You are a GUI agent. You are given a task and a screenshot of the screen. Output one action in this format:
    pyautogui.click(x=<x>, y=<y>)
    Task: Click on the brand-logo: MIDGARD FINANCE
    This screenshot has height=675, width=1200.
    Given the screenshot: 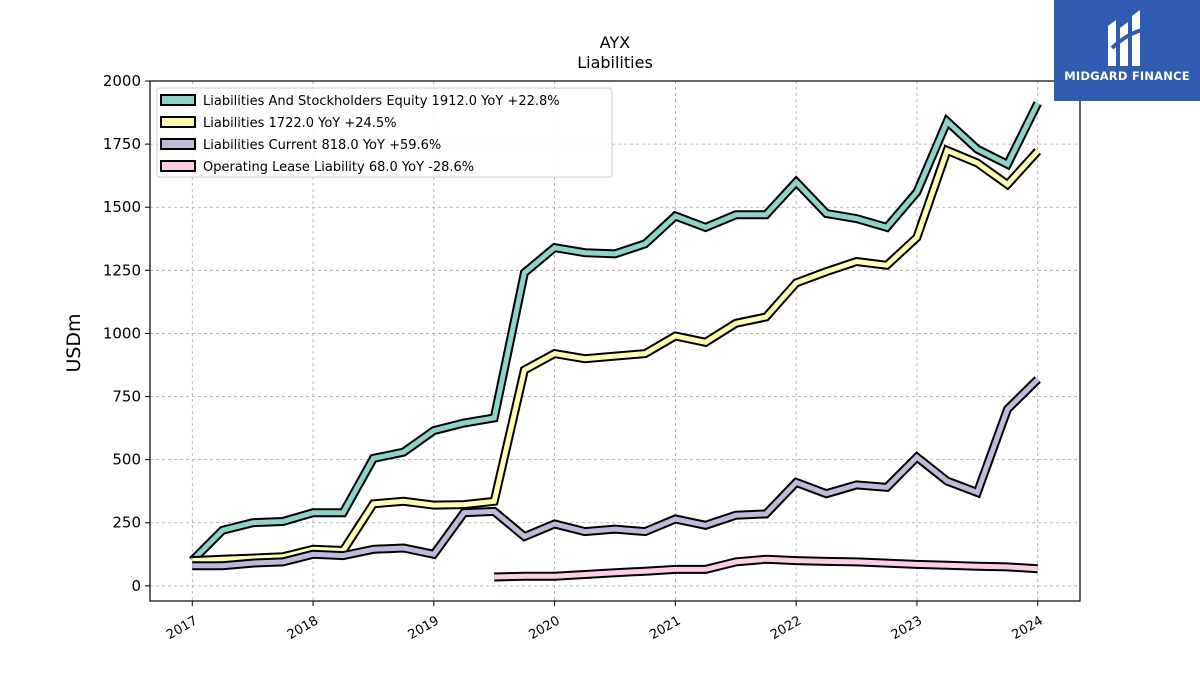 What is the action you would take?
    pyautogui.click(x=1127, y=50)
    